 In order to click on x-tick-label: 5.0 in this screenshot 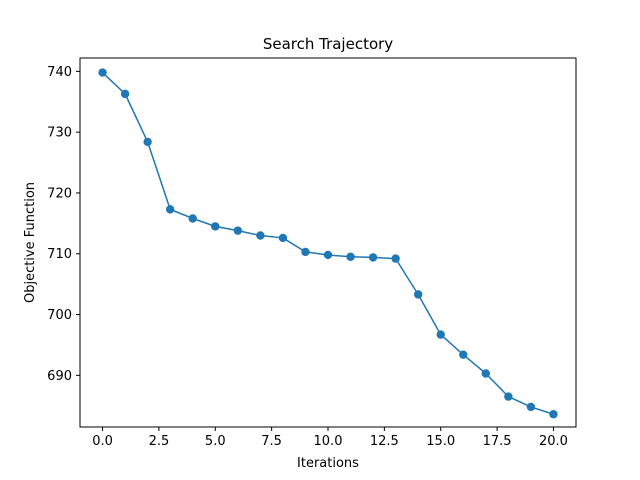, I will do `click(215, 441)`.